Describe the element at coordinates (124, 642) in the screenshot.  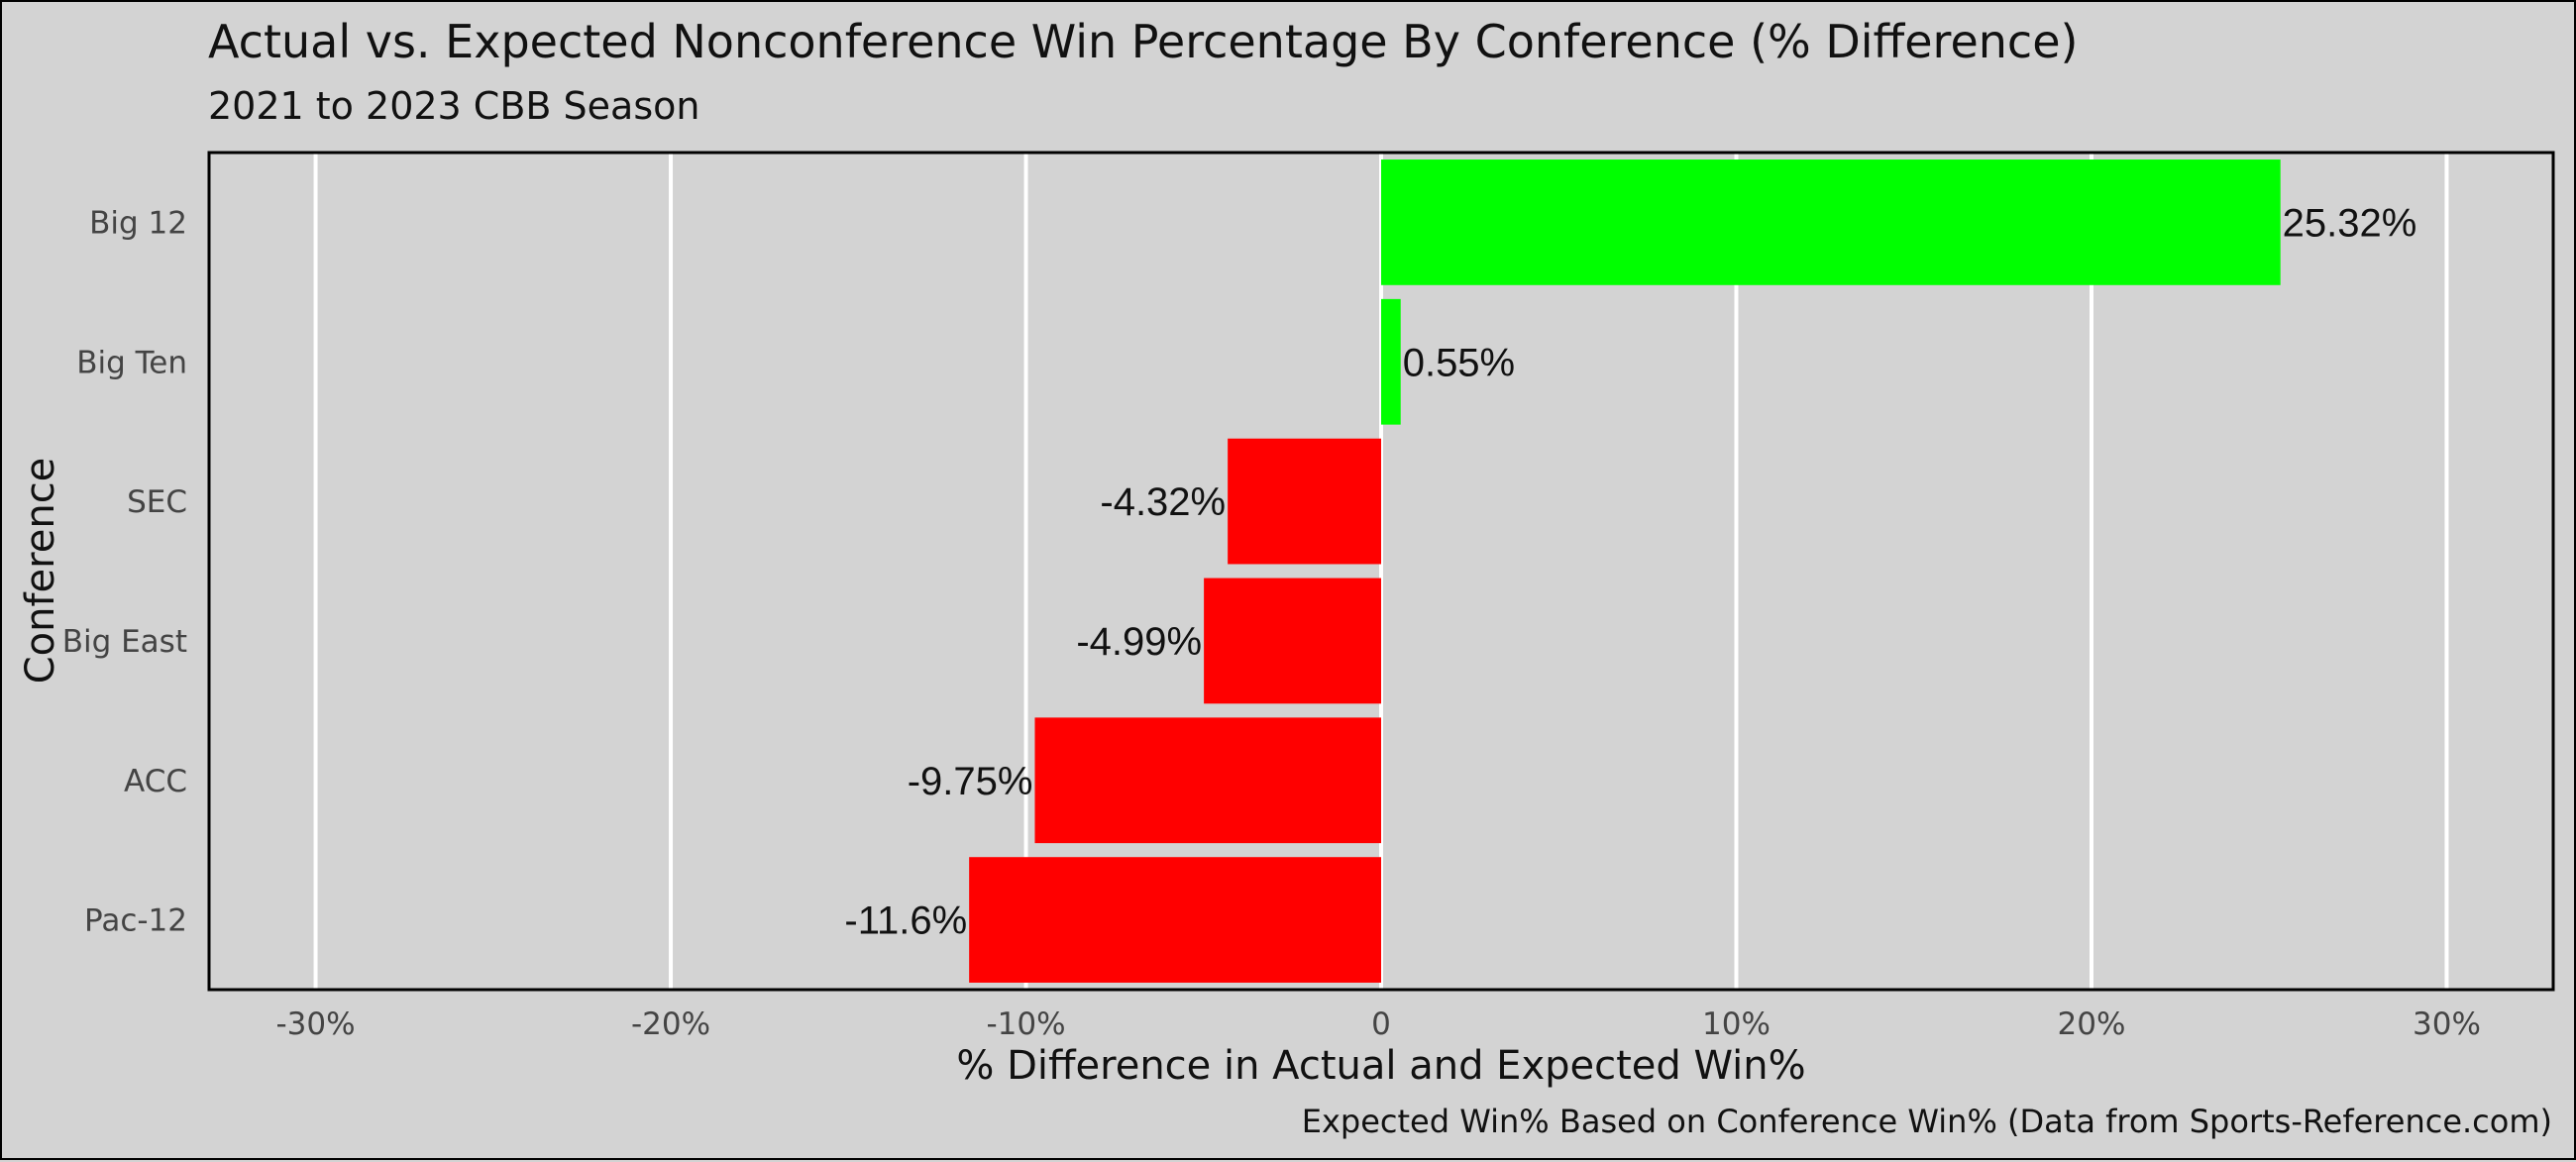
I see `y-tick-label: Big East` at that location.